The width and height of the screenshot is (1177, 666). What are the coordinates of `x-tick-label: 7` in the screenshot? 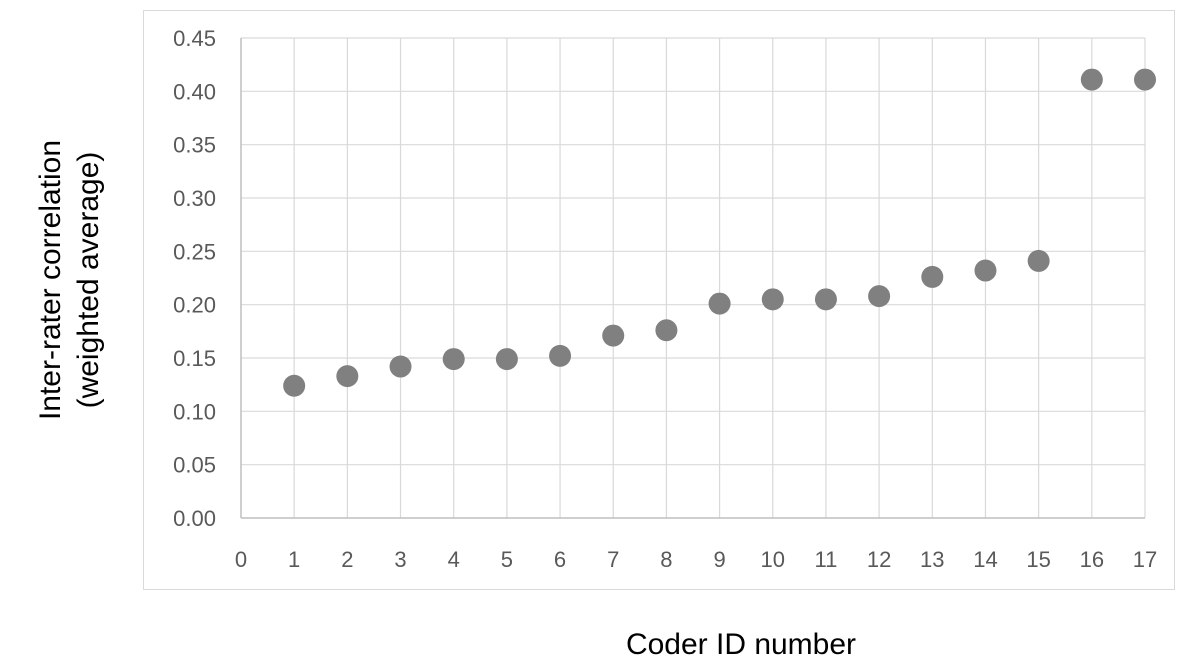 It's located at (613, 559).